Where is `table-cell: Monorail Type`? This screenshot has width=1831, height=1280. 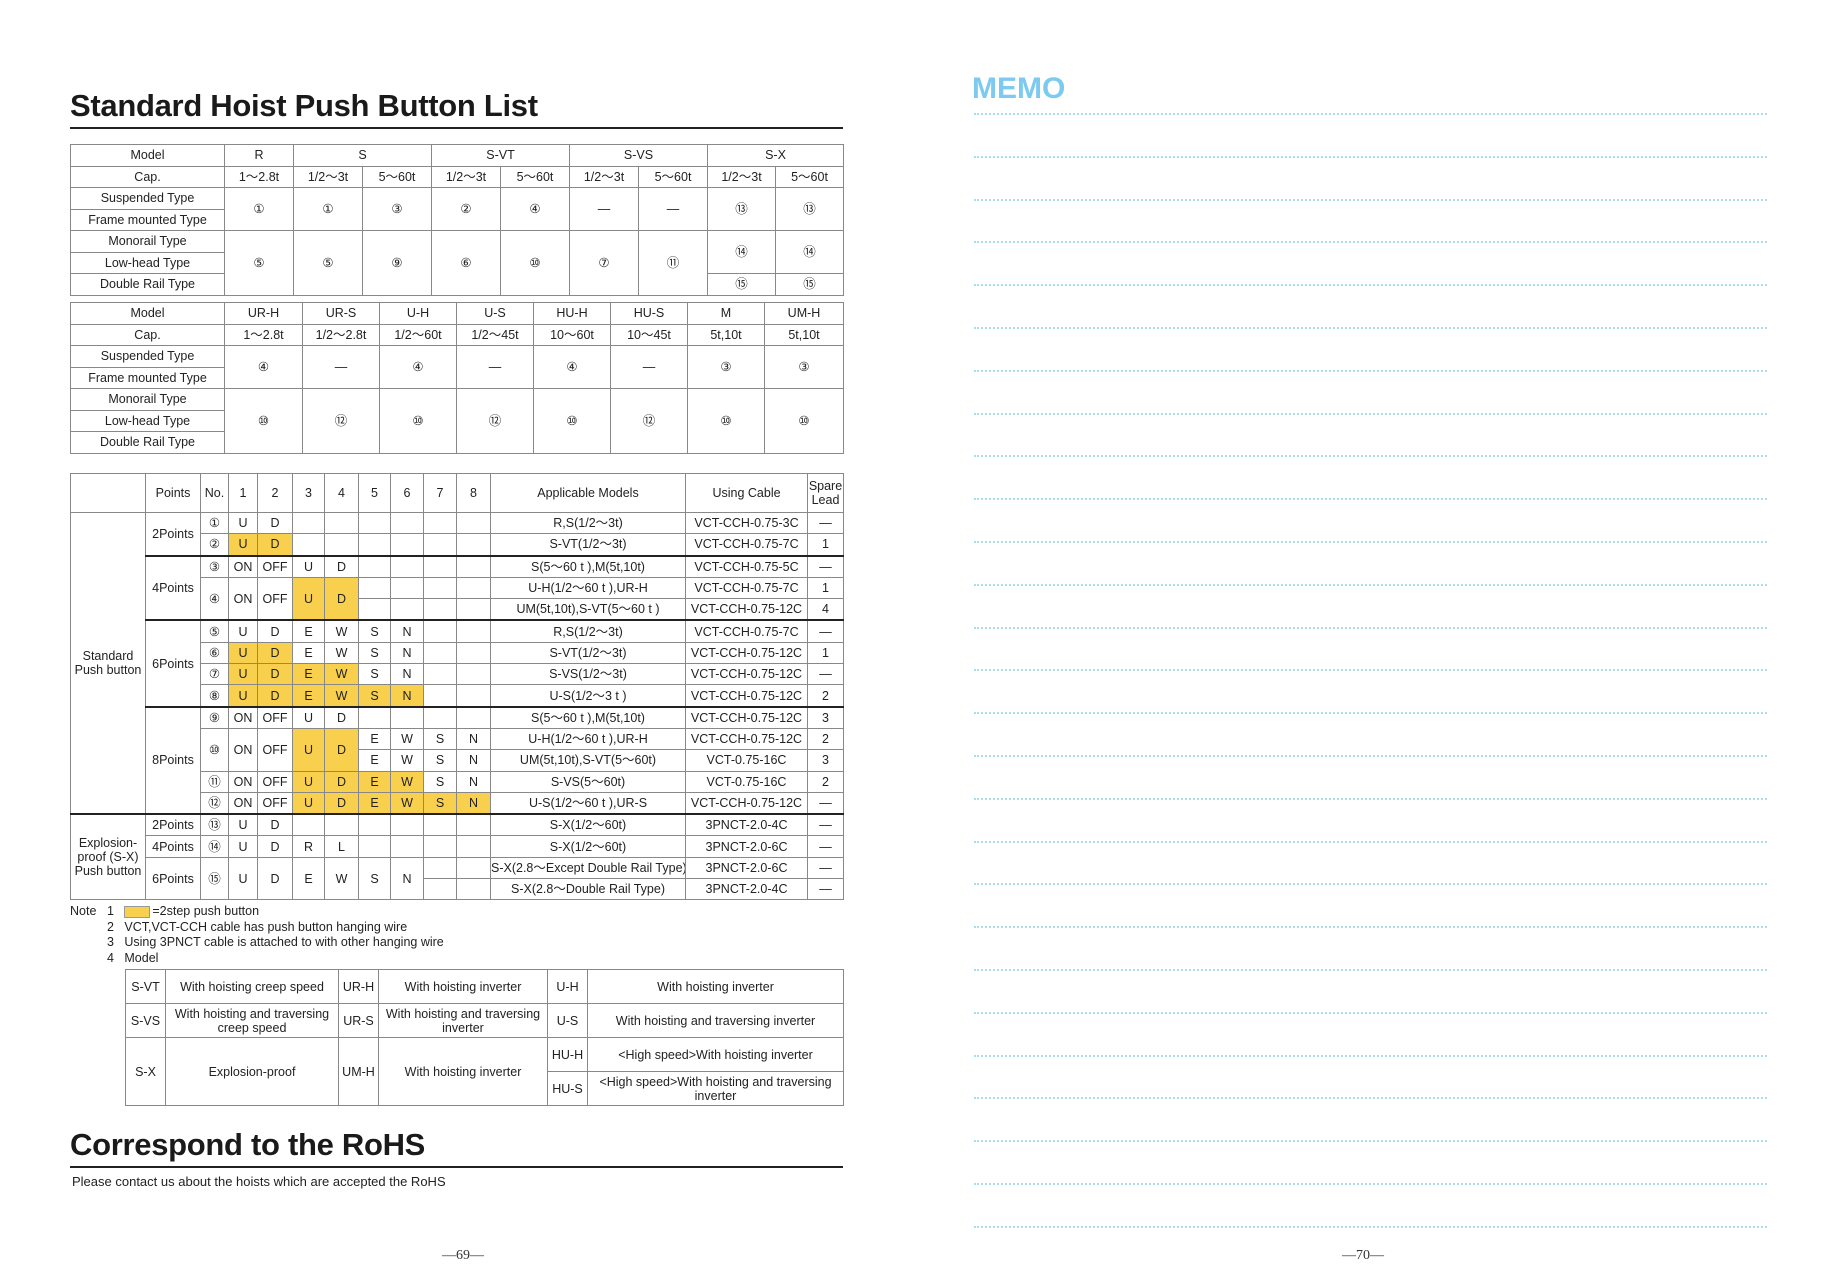
table-cell: Monorail Type is located at coordinates (147, 241).